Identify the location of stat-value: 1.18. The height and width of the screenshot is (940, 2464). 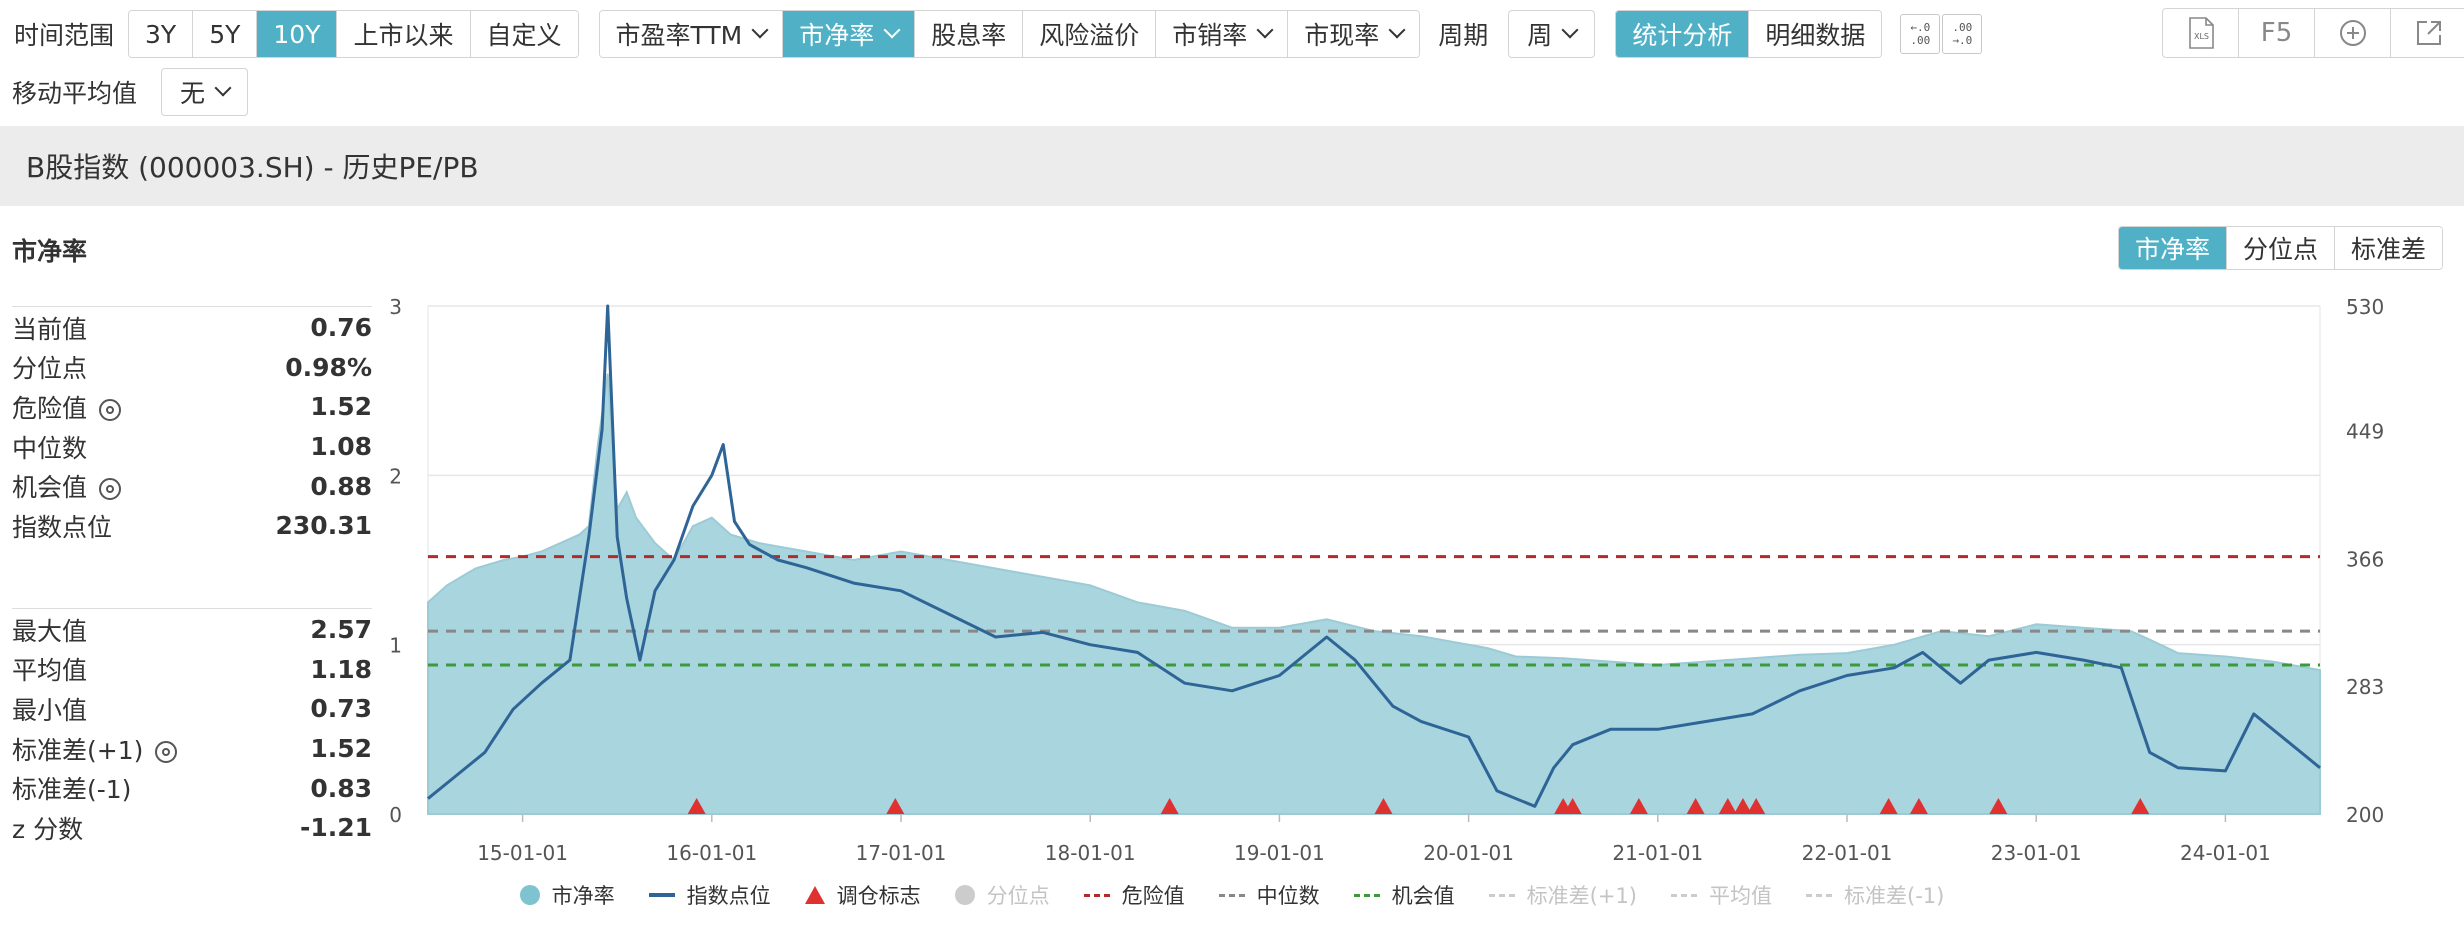
(341, 669).